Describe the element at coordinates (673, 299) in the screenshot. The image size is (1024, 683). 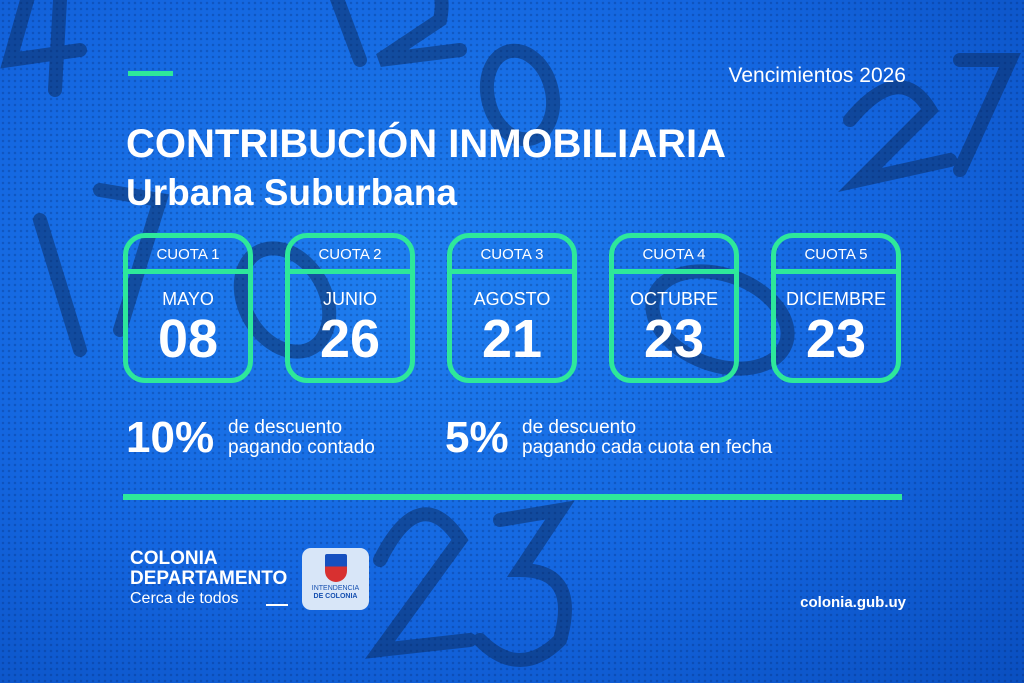
I see `cuota-month: OCTUBRE` at that location.